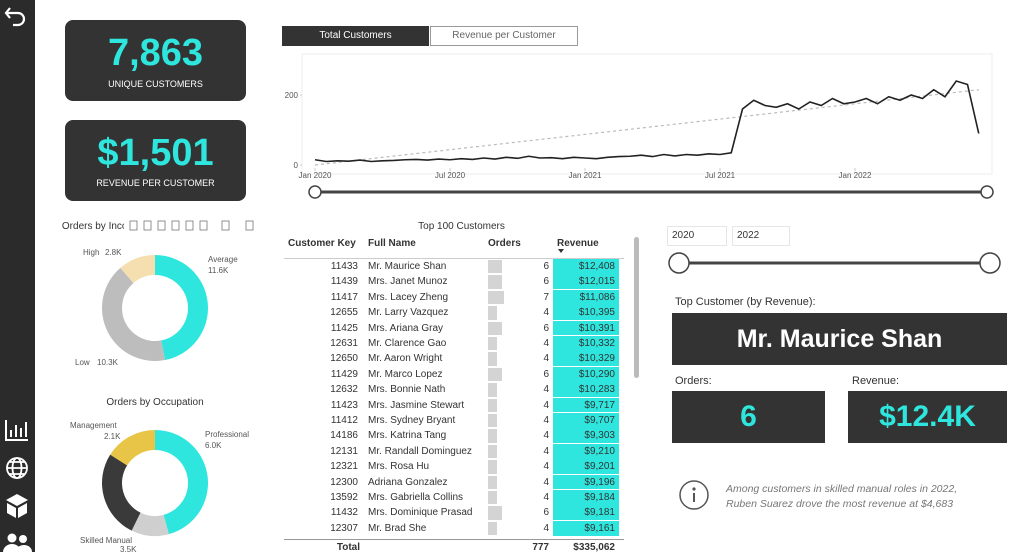 Image resolution: width=1024 pixels, height=552 pixels. I want to click on scrollbar, so click(636, 307).